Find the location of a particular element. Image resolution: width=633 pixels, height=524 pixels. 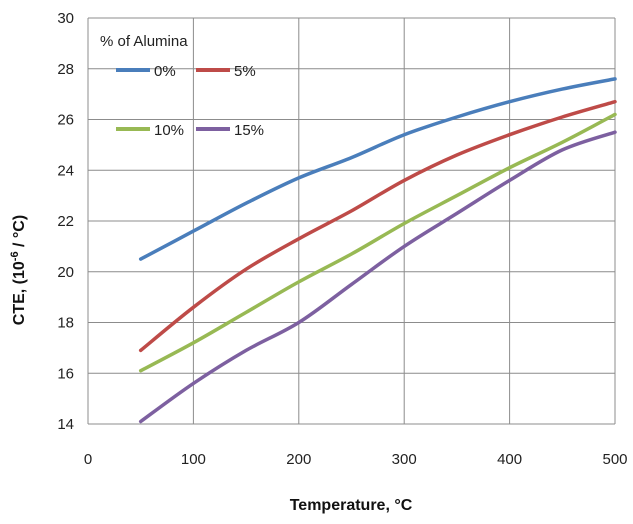

x-axis-title: Temperature, °C is located at coordinates (351, 505).